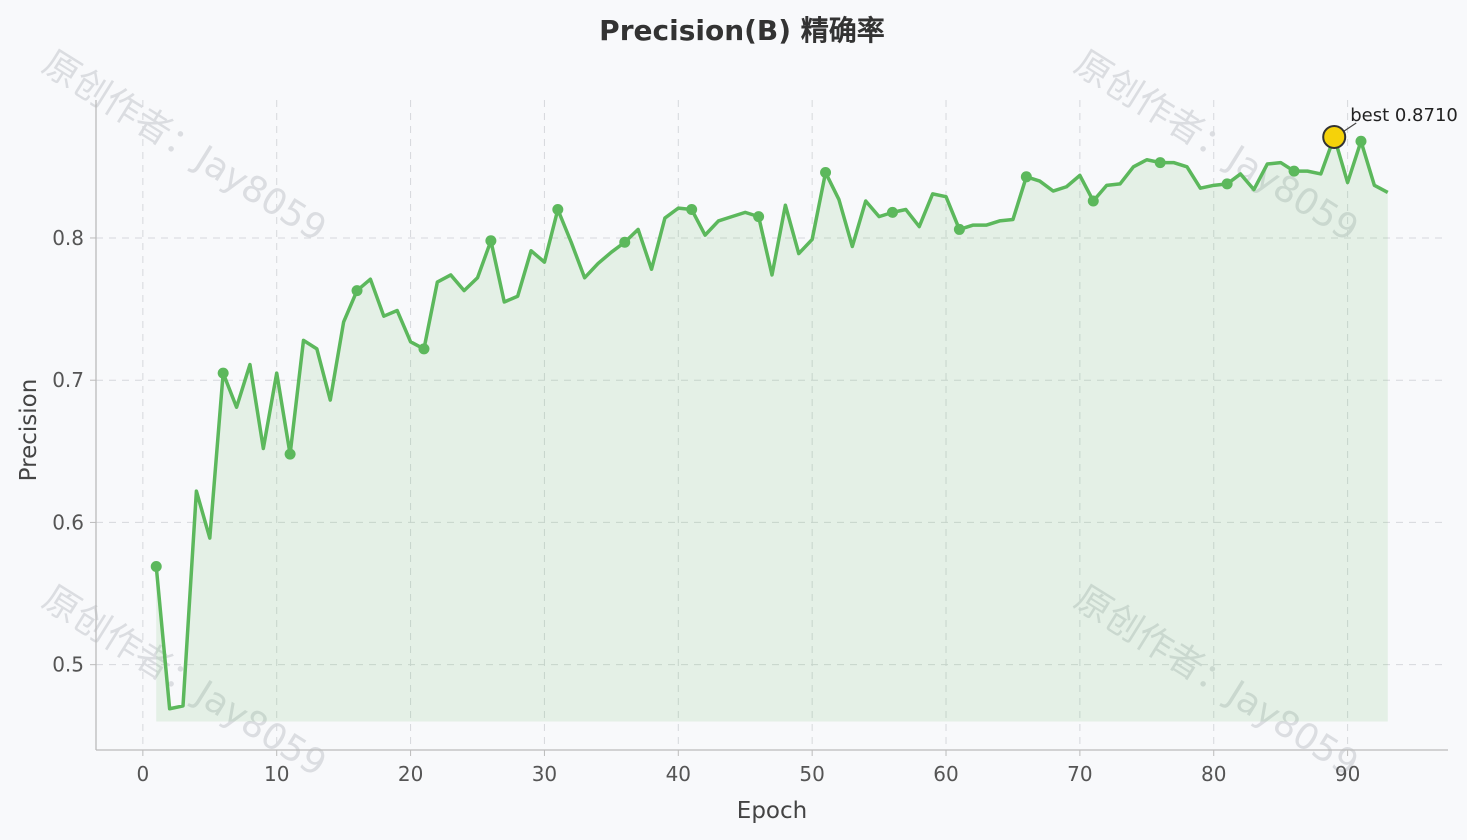 This screenshot has width=1467, height=840. I want to click on best-annotation: best 0.8710, so click(1390, 127).